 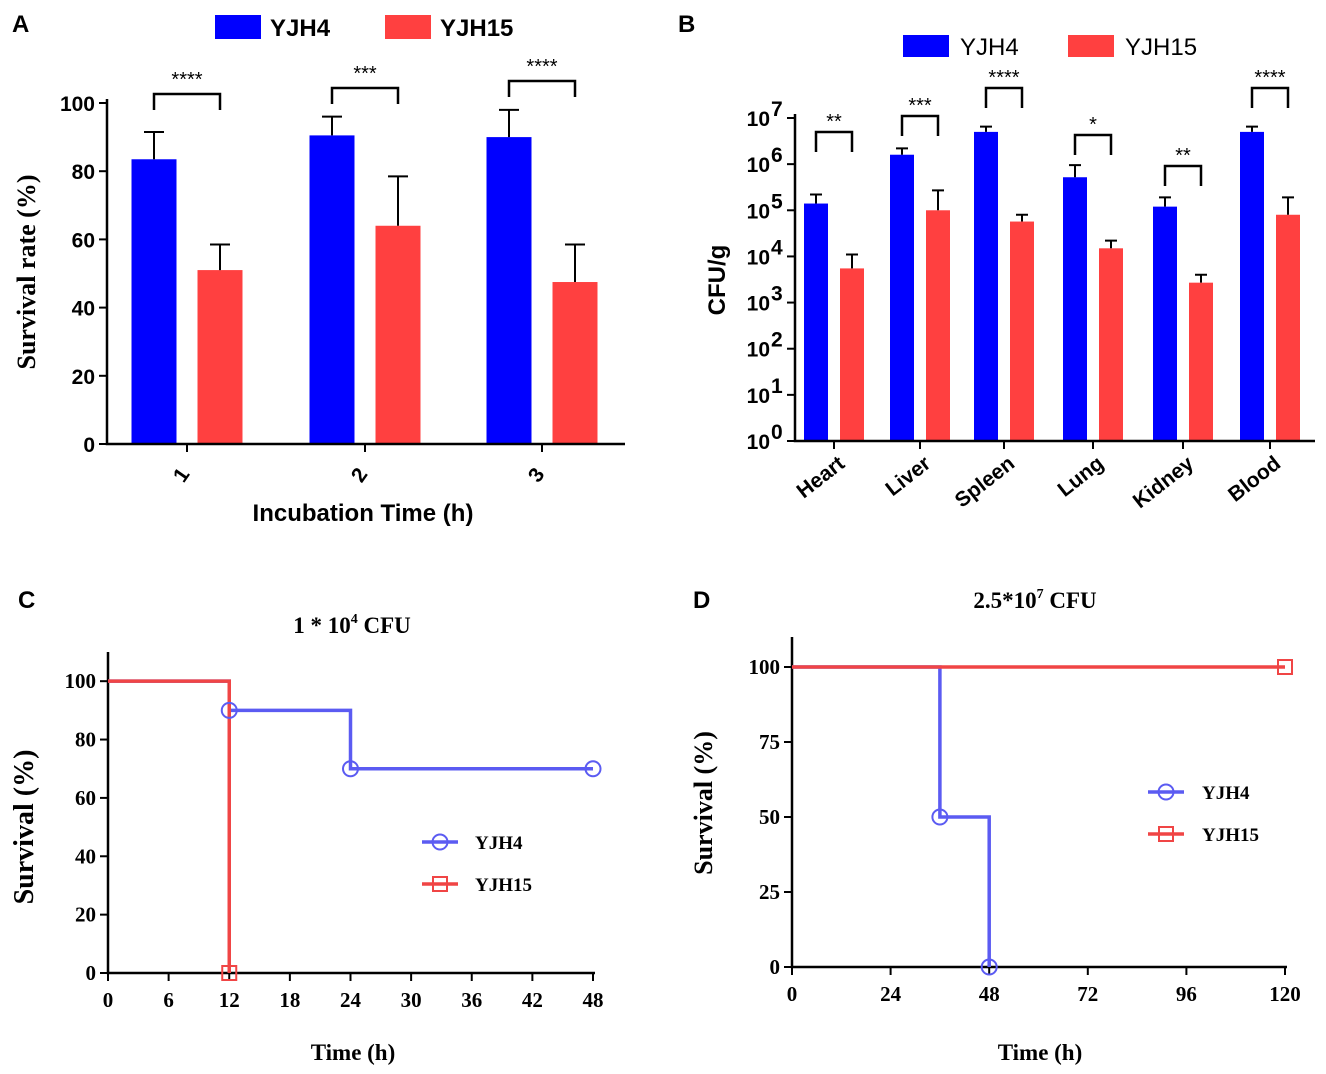 I want to click on legend-marker-yjh4, so click(x=1166, y=792).